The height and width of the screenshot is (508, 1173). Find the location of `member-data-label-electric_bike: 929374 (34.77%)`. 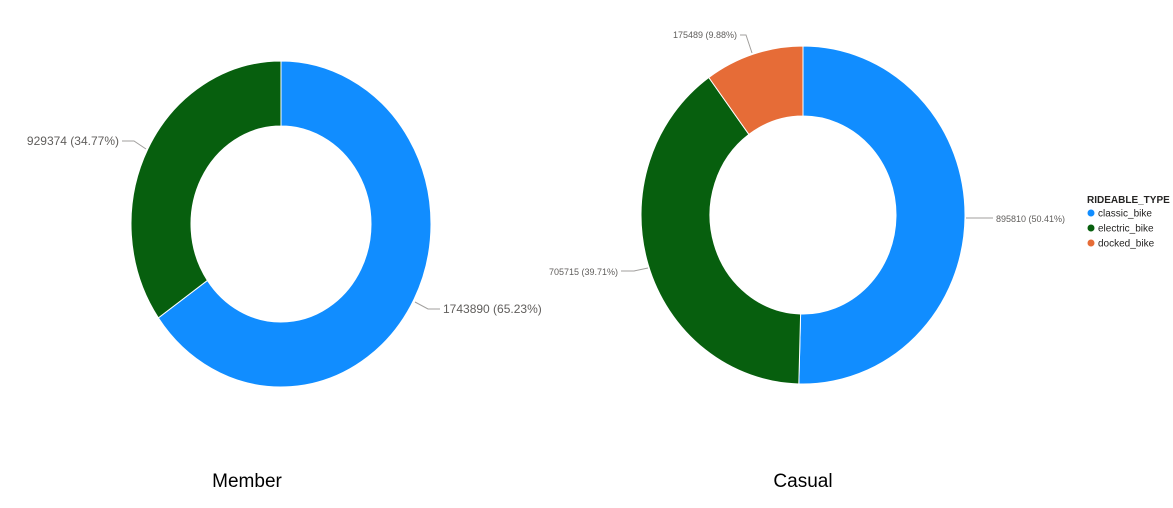

member-data-label-electric_bike: 929374 (34.77%) is located at coordinates (73, 141).